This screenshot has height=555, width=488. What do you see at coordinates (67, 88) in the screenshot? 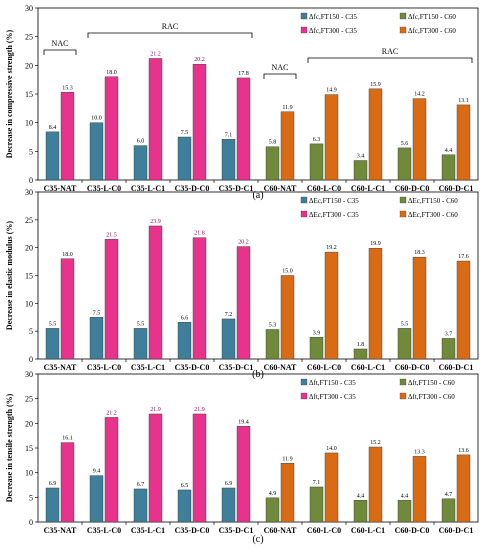
I see `data-label: 15.3` at bounding box center [67, 88].